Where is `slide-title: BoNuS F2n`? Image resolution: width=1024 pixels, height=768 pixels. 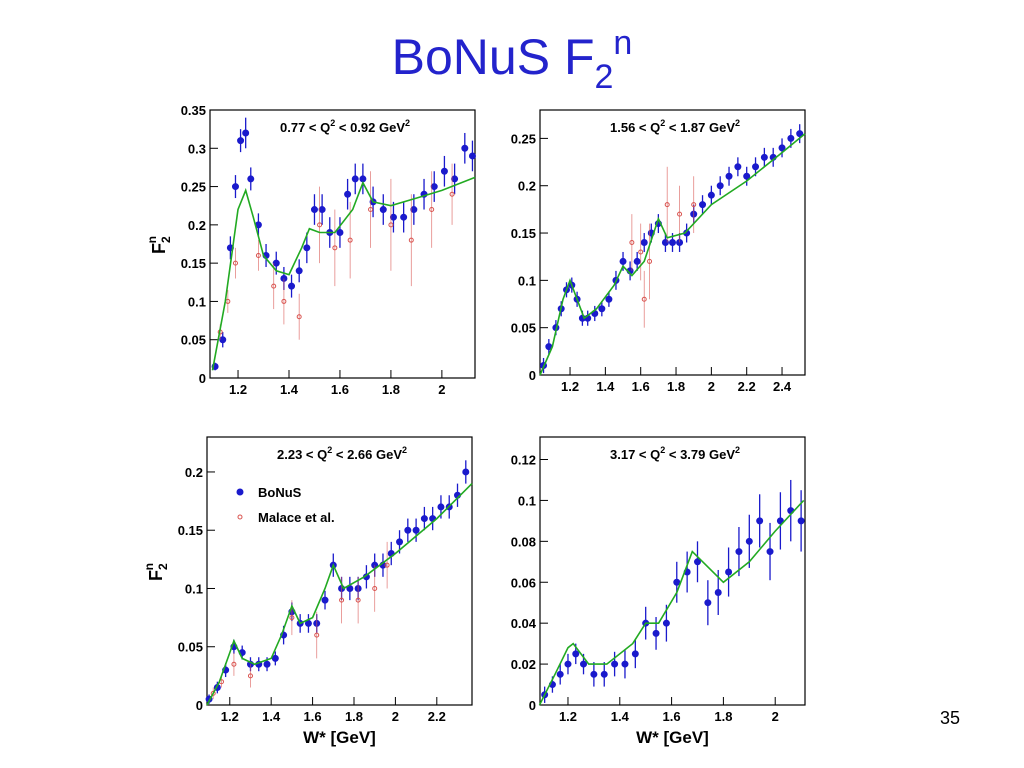 slide-title: BoNuS F2n is located at coordinates (512, 60).